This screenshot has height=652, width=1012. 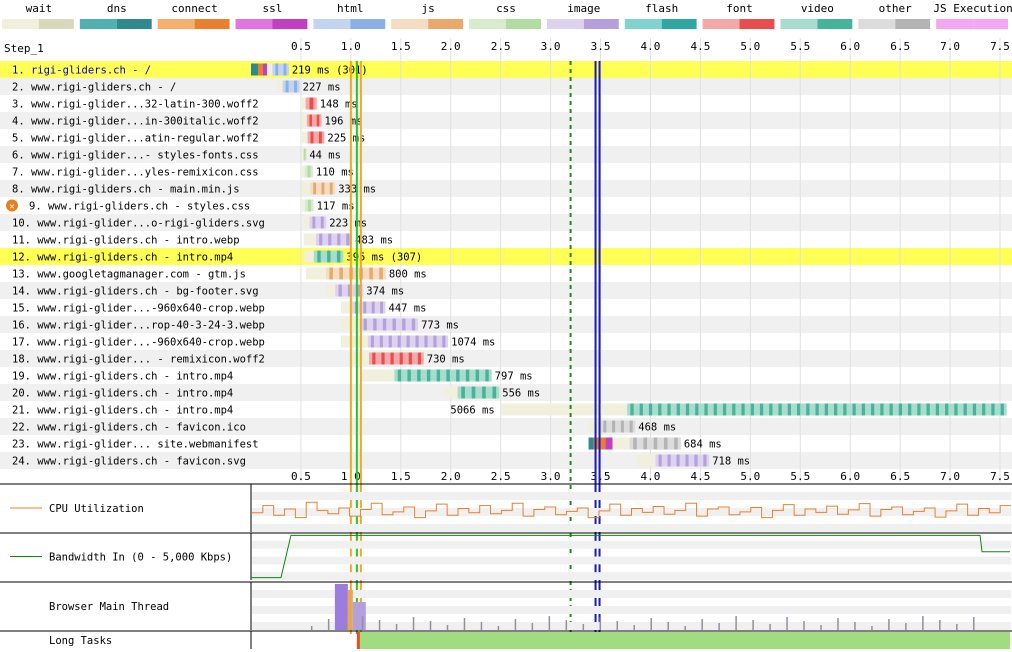 I want to click on tick-top-9: 5.0, so click(x=750, y=46).